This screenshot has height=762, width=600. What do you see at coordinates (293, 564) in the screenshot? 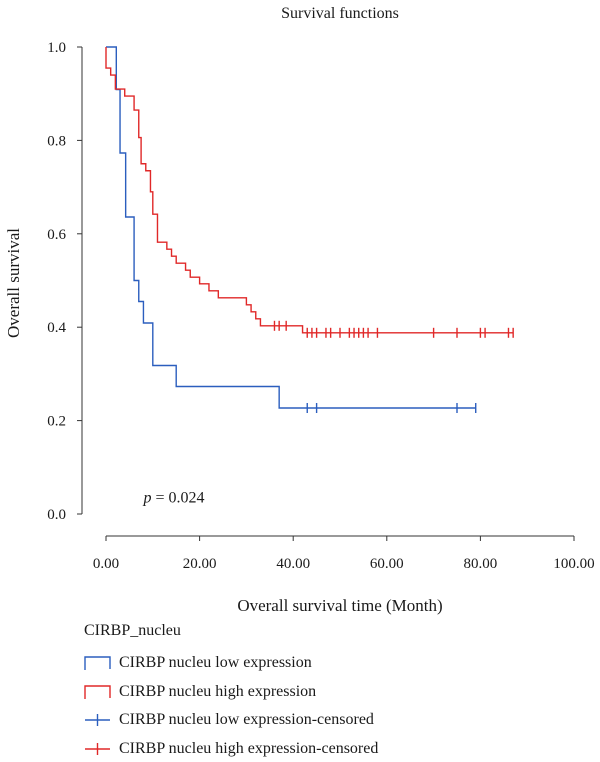
I see `x-tick-label: 40.00` at bounding box center [293, 564].